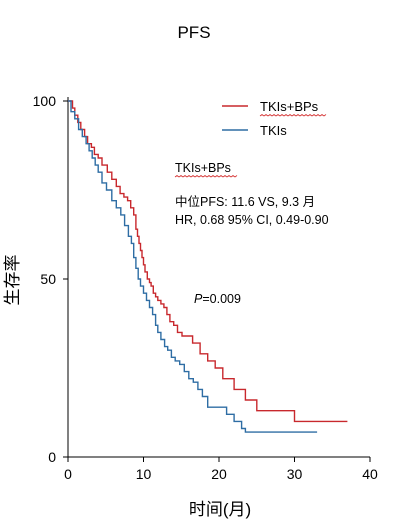  Describe the element at coordinates (252, 220) in the screenshot. I see `annotation-hr: HR, 0.68 95% CI, 0.49-0.90` at that location.